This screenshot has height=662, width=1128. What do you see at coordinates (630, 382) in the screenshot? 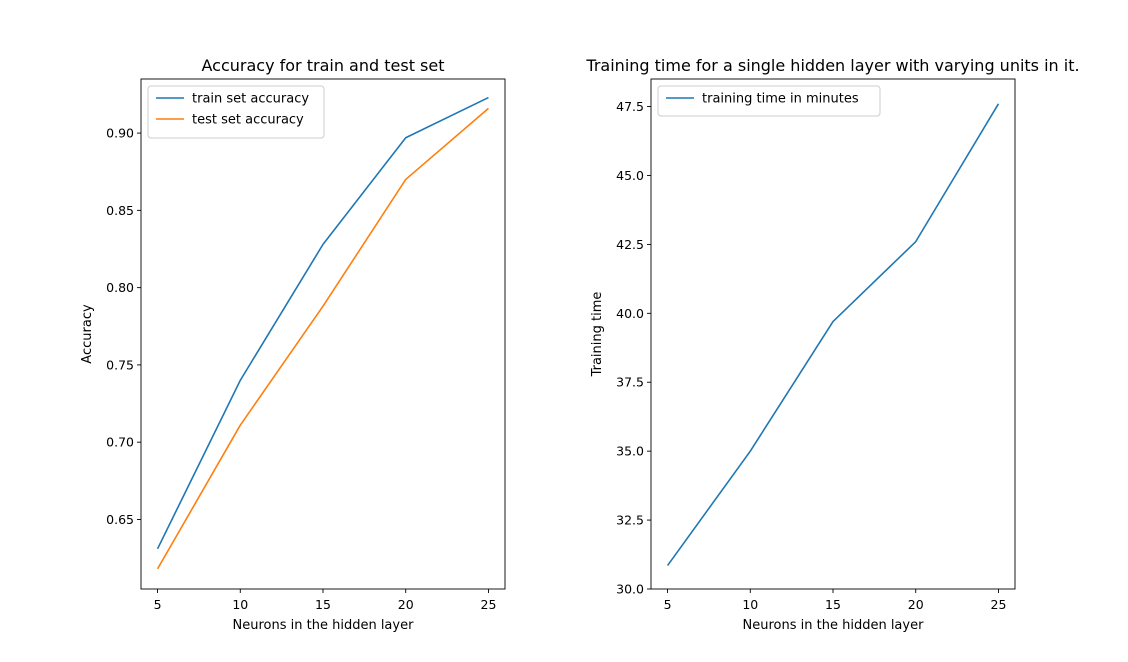
I see `y-tick-label: 37.5` at bounding box center [630, 382].